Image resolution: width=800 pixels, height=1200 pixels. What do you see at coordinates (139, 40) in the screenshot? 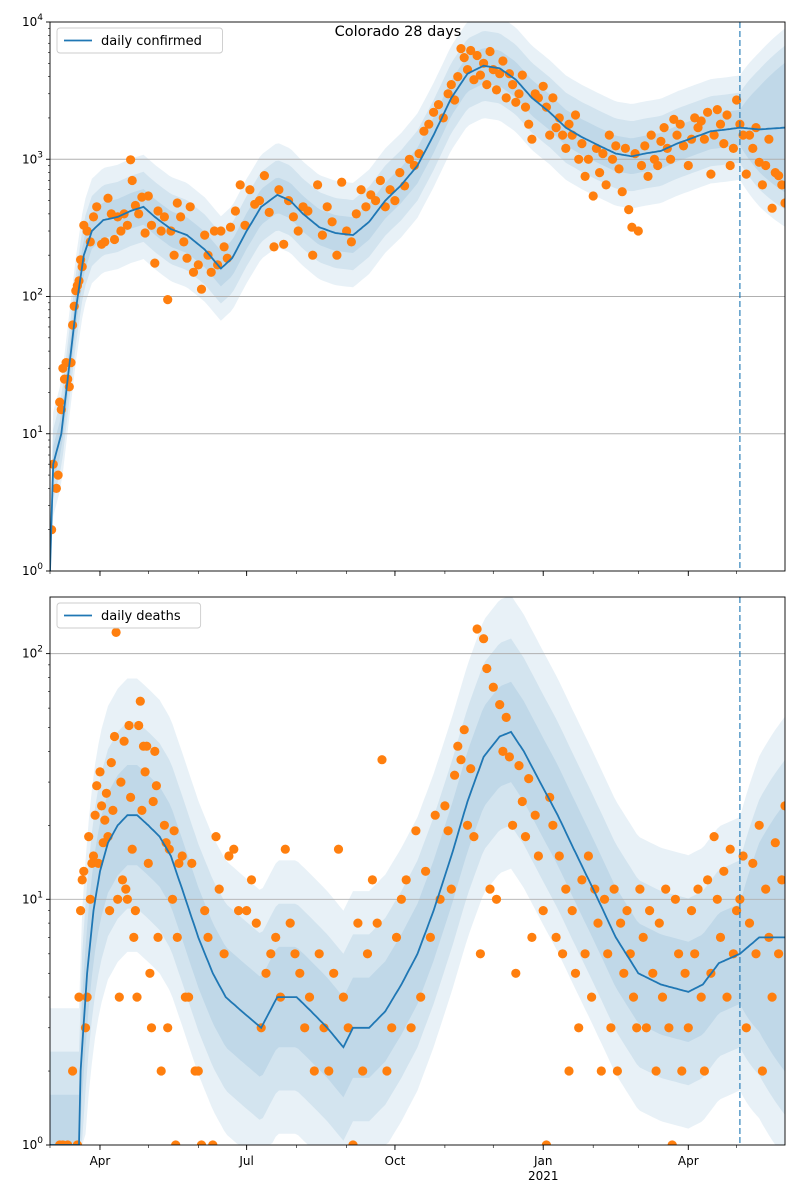
I see `legend-box` at bounding box center [139, 40].